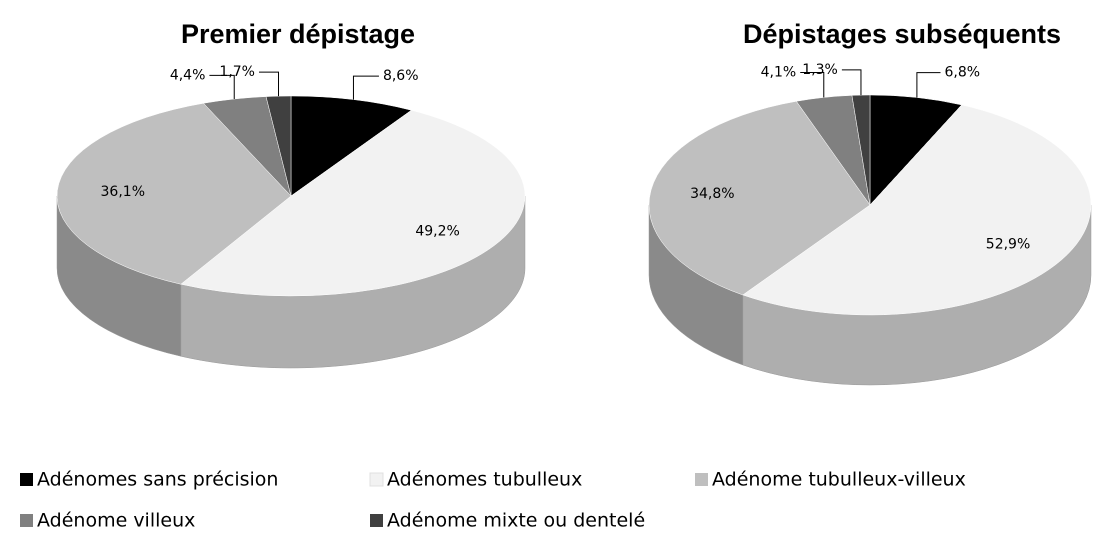 This screenshot has width=1093, height=536. What do you see at coordinates (298, 34) in the screenshot?
I see `chart-title: Premier dépistage` at bounding box center [298, 34].